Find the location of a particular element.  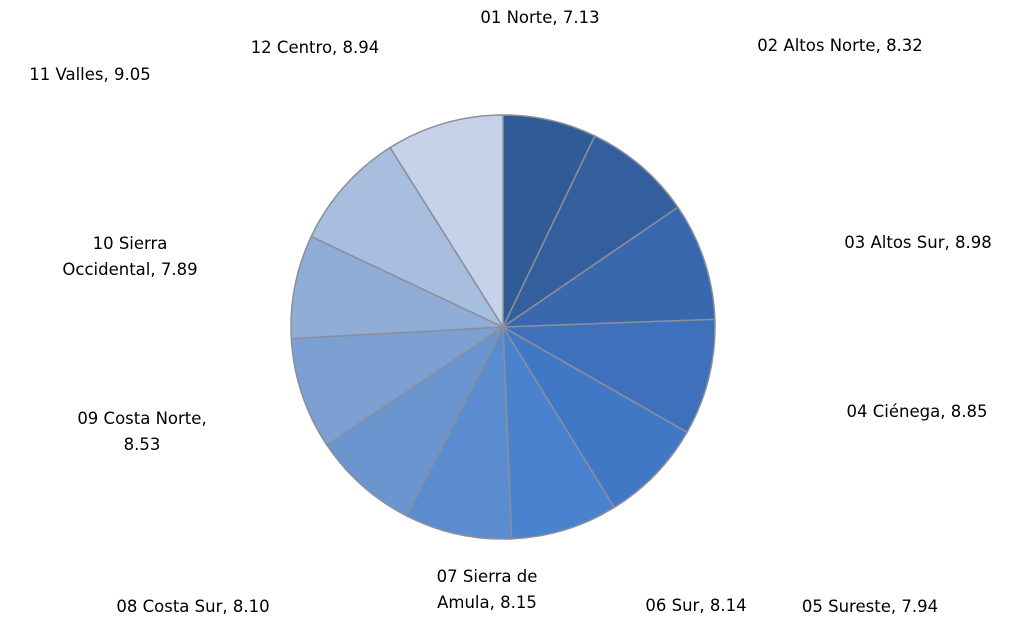

category-label: 07 Sierra de Amula is located at coordinates (487, 589).